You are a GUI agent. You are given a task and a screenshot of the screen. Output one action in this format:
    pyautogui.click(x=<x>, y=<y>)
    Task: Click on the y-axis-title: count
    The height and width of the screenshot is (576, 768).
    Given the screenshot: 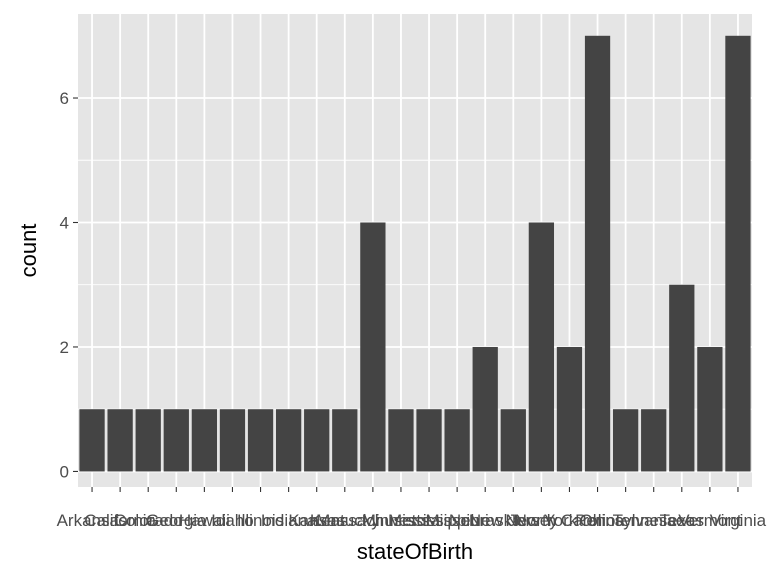 What is the action you would take?
    pyautogui.click(x=28, y=251)
    